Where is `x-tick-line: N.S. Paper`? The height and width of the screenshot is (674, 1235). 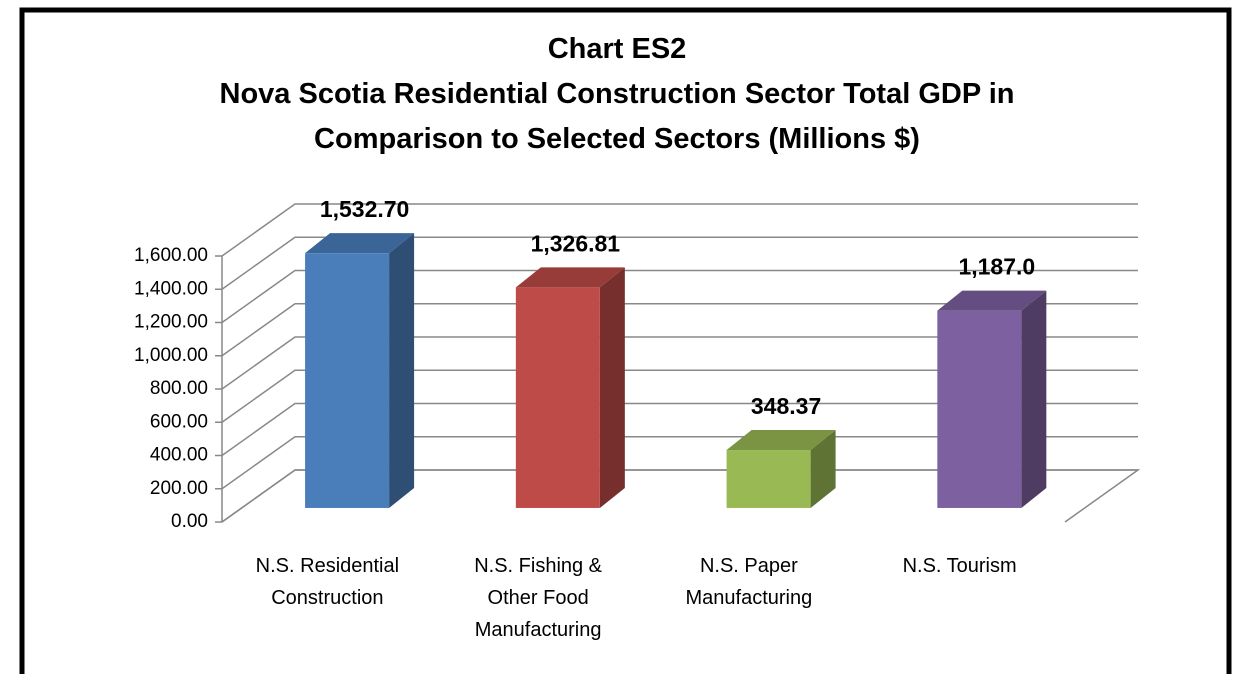 x-tick-line: N.S. Paper is located at coordinates (749, 566).